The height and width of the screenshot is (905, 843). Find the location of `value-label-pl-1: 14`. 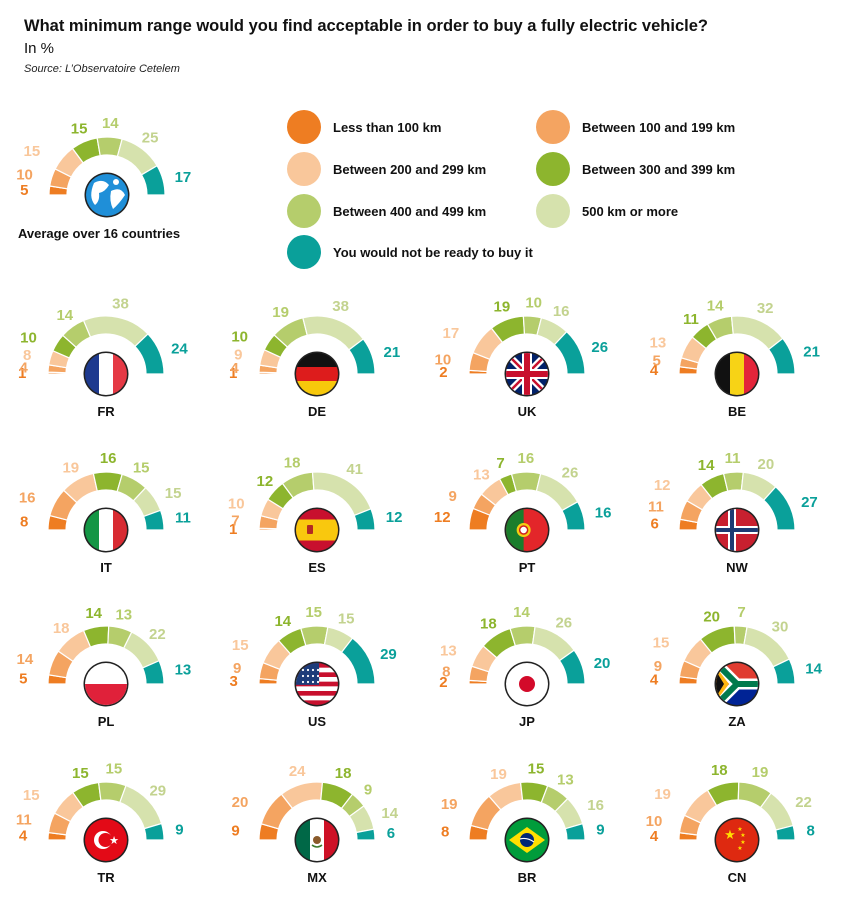

value-label-pl-1: 14 is located at coordinates (25, 659).